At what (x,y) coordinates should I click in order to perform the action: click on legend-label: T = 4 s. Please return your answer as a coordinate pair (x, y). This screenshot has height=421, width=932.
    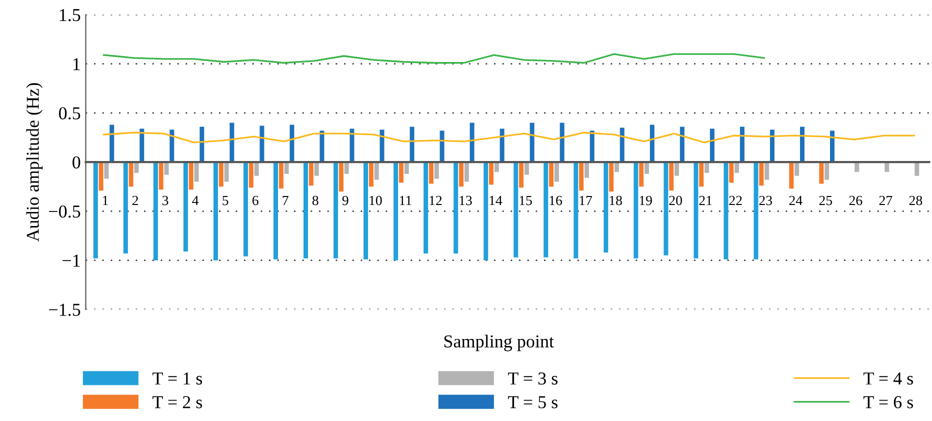
    Looking at the image, I should click on (888, 378).